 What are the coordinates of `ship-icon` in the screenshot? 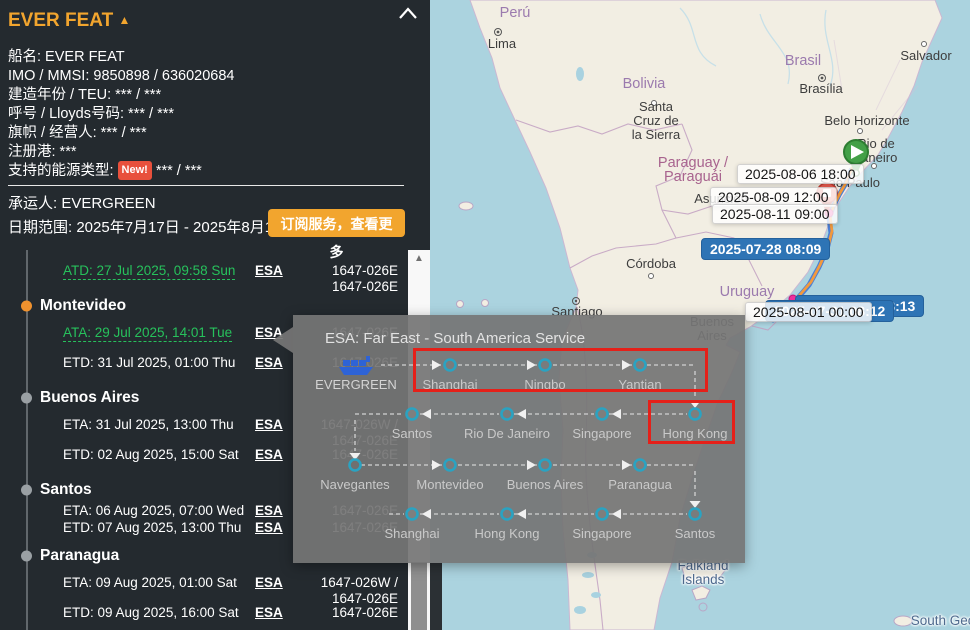 It's located at (356, 371).